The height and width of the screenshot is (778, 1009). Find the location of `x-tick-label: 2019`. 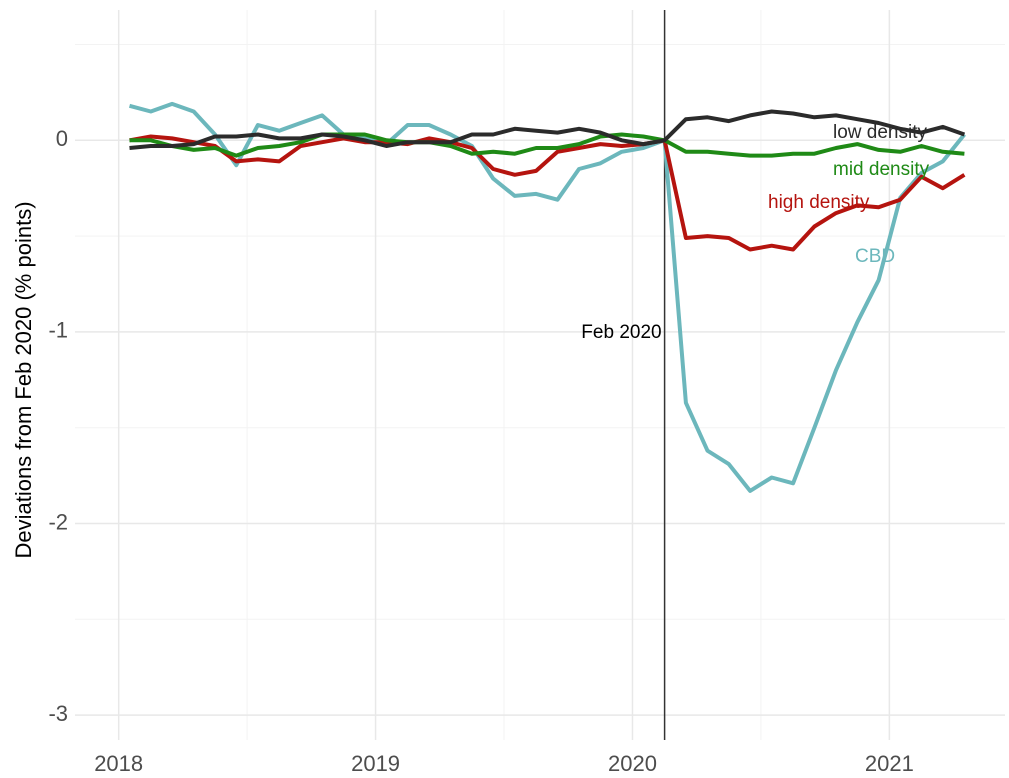

x-tick-label: 2019 is located at coordinates (375, 763).